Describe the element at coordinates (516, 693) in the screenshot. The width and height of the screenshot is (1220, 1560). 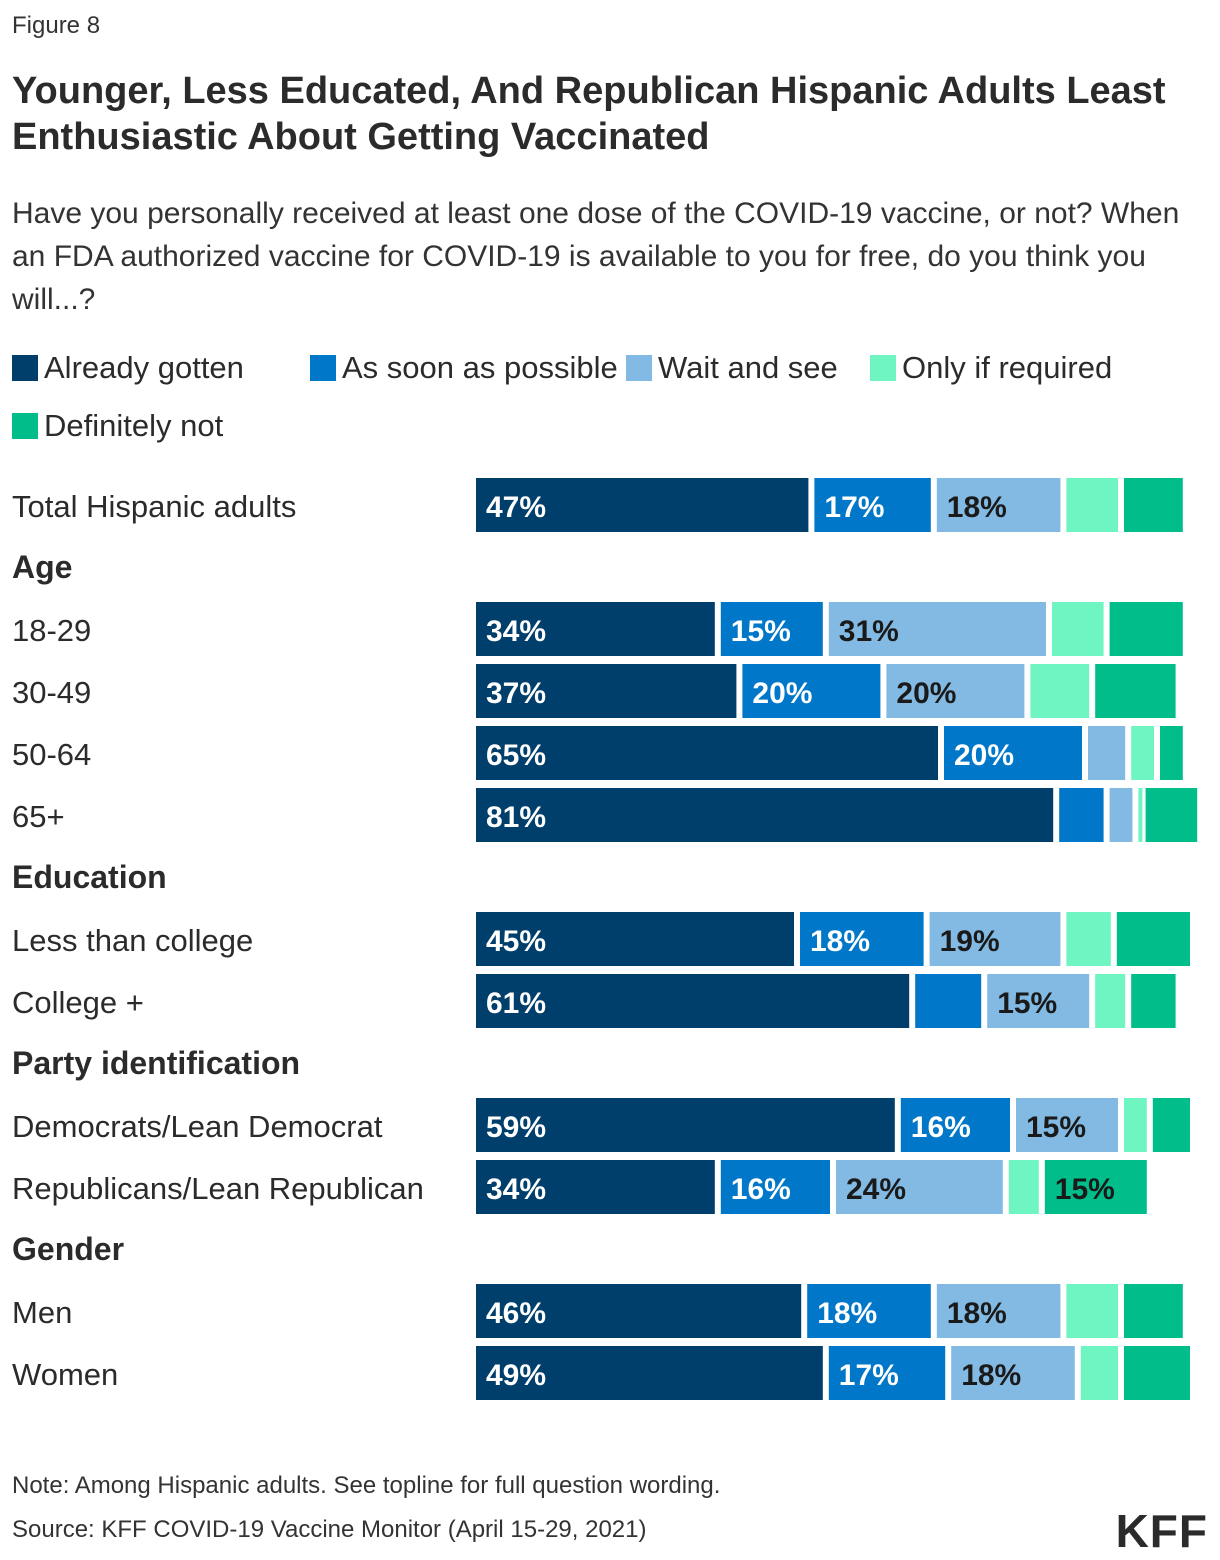
I see `data-label: 37%` at that location.